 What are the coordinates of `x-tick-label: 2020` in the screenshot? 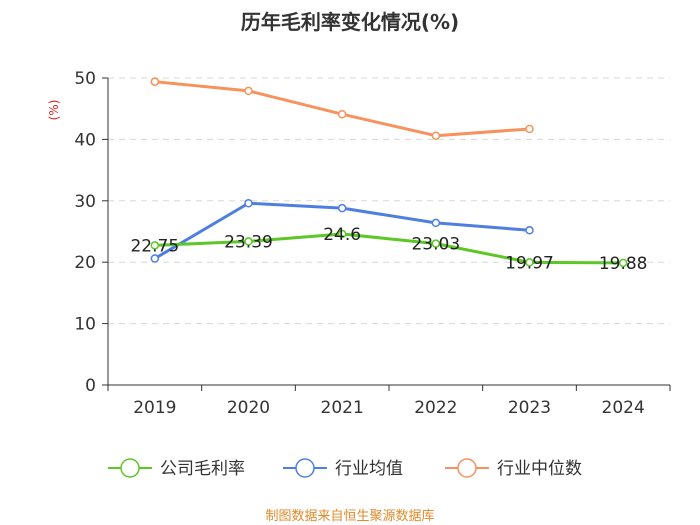 It's located at (248, 408).